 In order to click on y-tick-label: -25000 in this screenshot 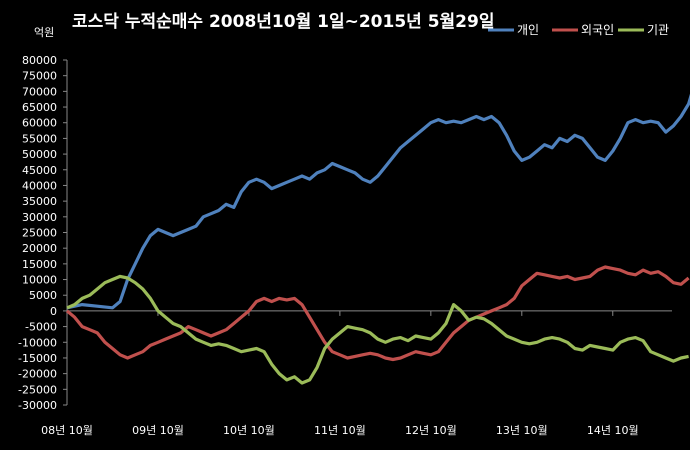, I will do `click(37, 389)`.